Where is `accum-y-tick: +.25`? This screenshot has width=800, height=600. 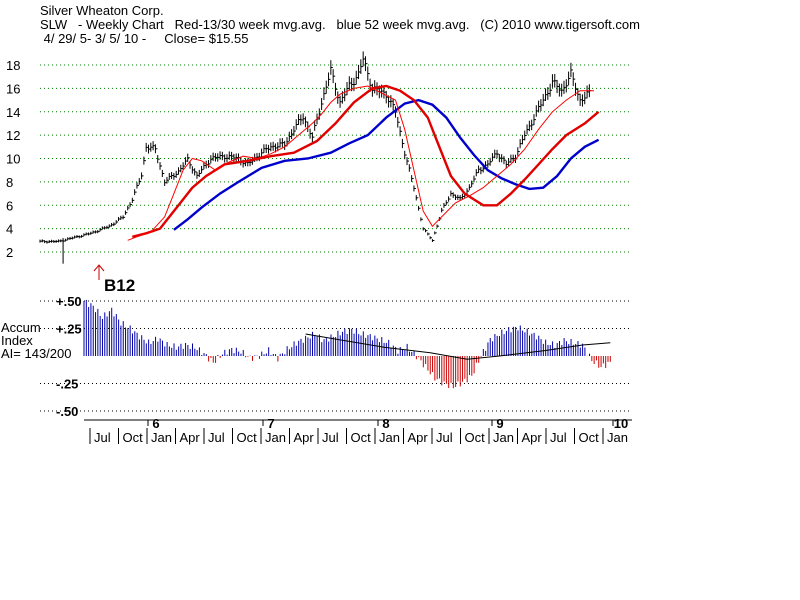 accum-y-tick: +.25 is located at coordinates (69, 329).